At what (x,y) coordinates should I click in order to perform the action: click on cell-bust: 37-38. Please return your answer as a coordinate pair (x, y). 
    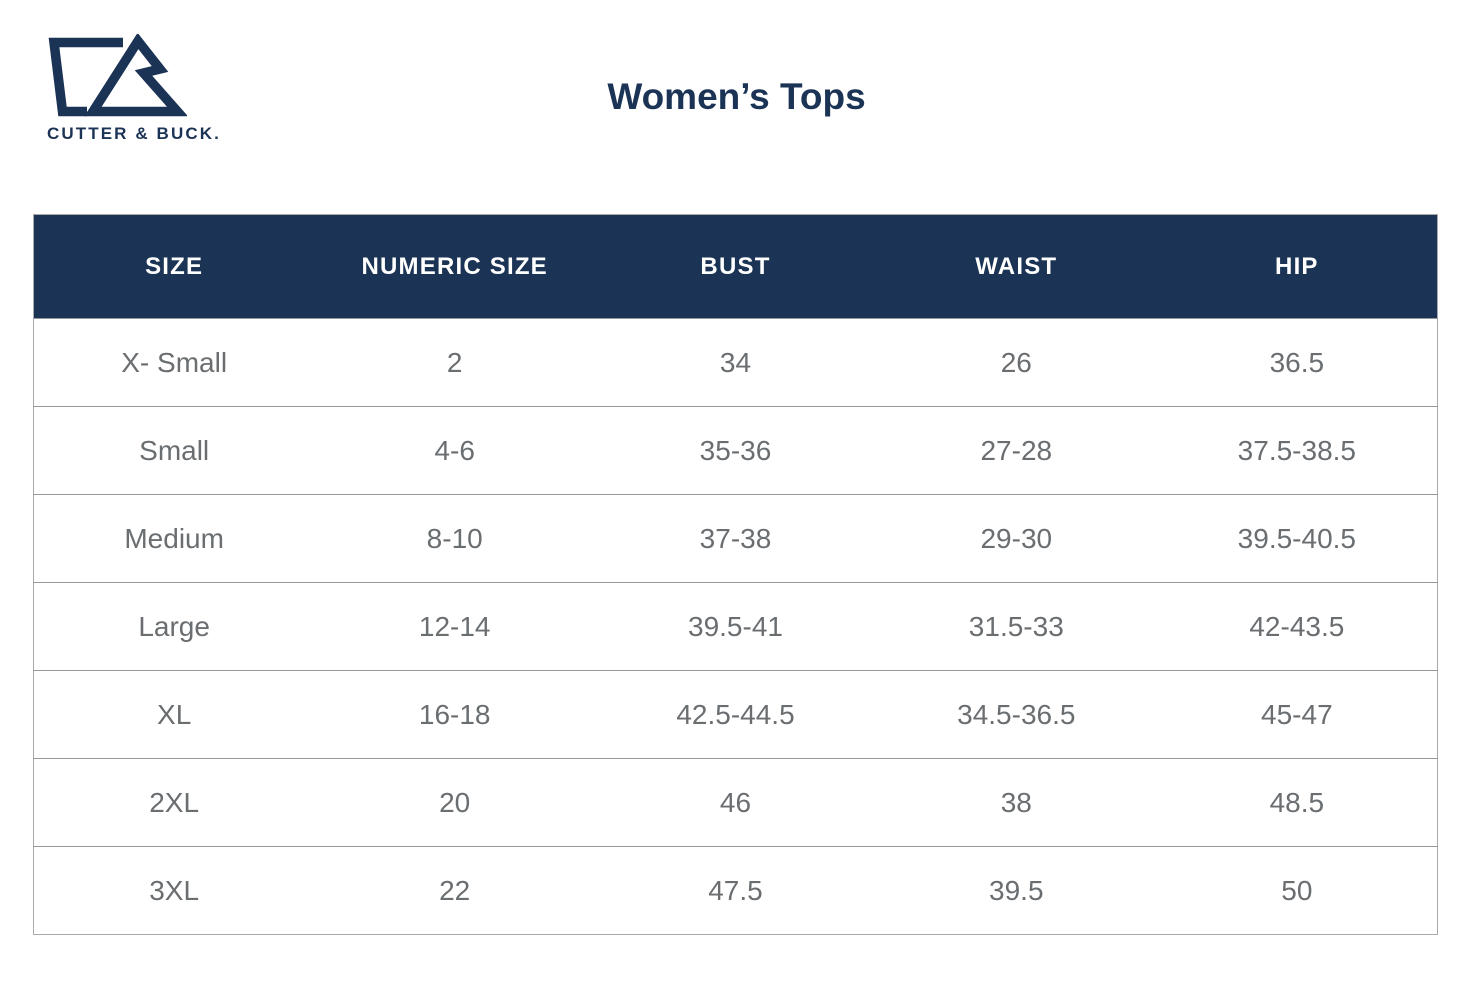
    Looking at the image, I should click on (735, 538).